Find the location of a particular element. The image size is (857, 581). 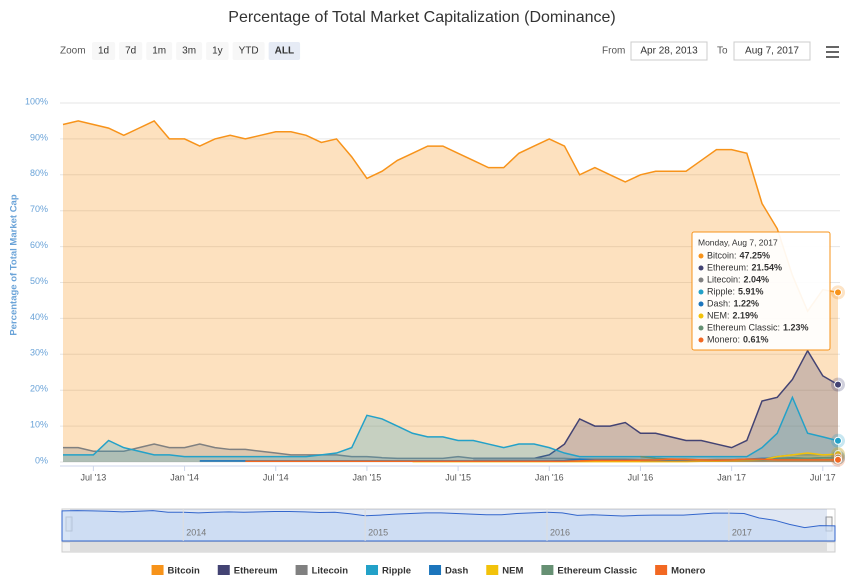

zoom-button-label: 7d is located at coordinates (130, 51).